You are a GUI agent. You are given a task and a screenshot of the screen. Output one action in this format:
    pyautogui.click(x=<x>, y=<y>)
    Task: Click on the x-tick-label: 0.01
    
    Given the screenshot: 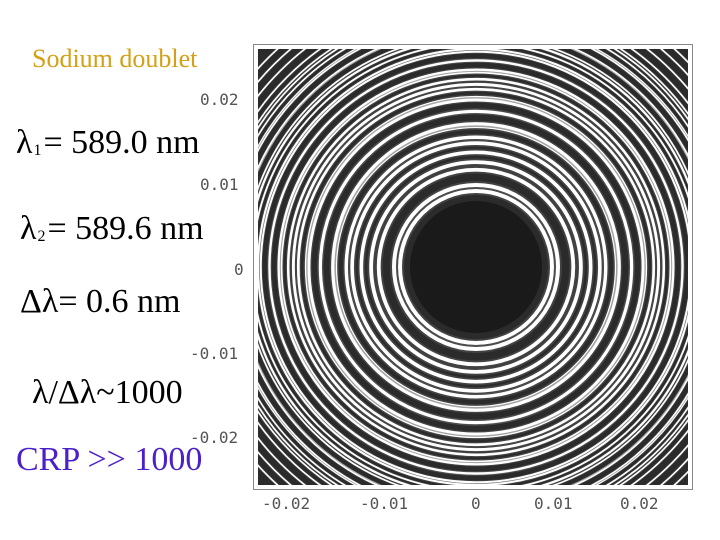 What is the action you would take?
    pyautogui.click(x=553, y=503)
    